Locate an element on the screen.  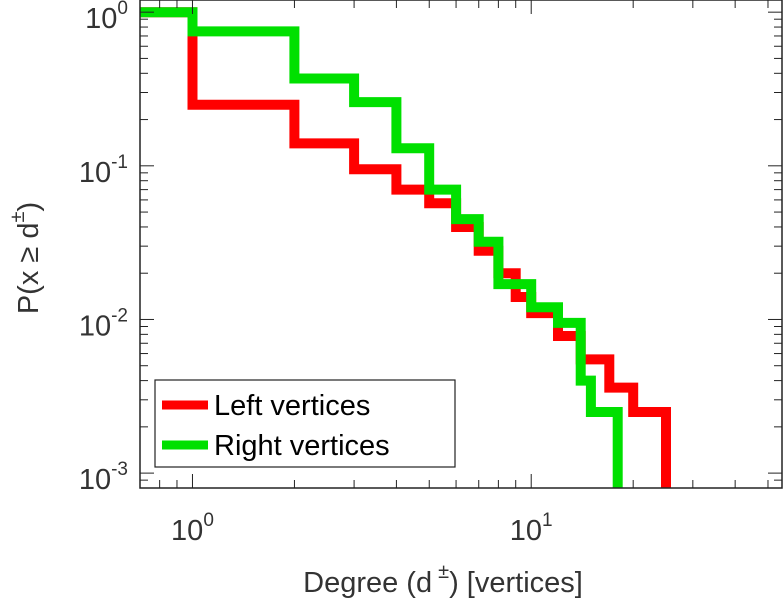
y-tick-label: 10⁰ is located at coordinates (106, 17).